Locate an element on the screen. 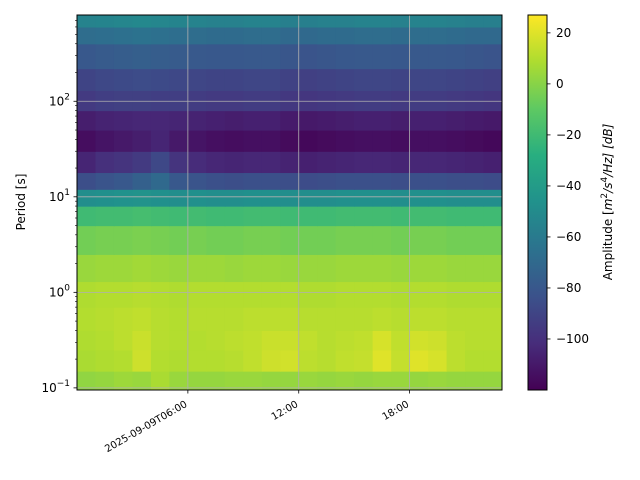 Image resolution: width=640 pixels, height=480 pixels. y-axis: 10−1 100 101 102 is located at coordinates (59, 207).